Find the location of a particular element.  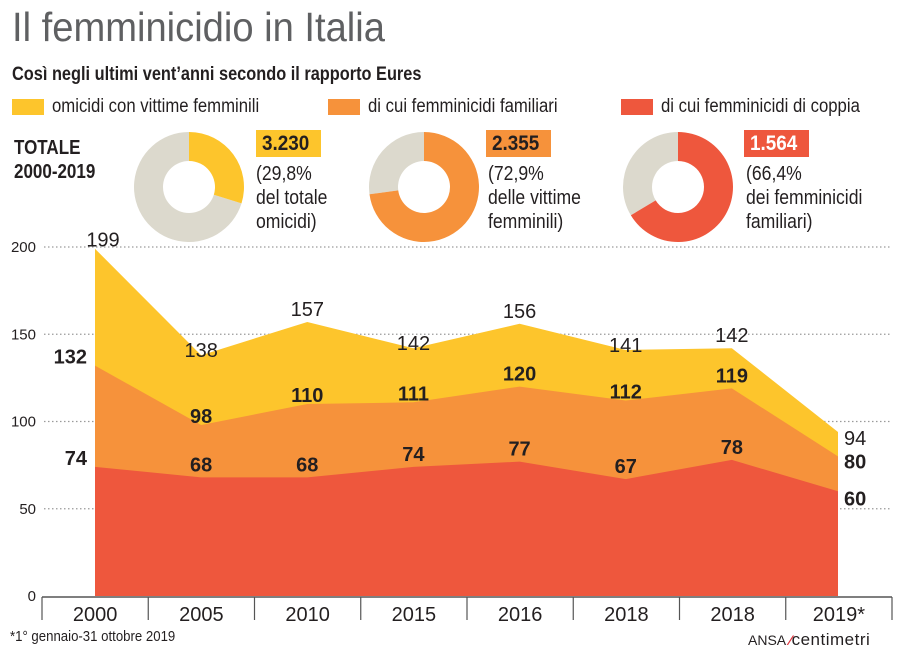

legend-label: omicidi con vittime femminili is located at coordinates (156, 106).